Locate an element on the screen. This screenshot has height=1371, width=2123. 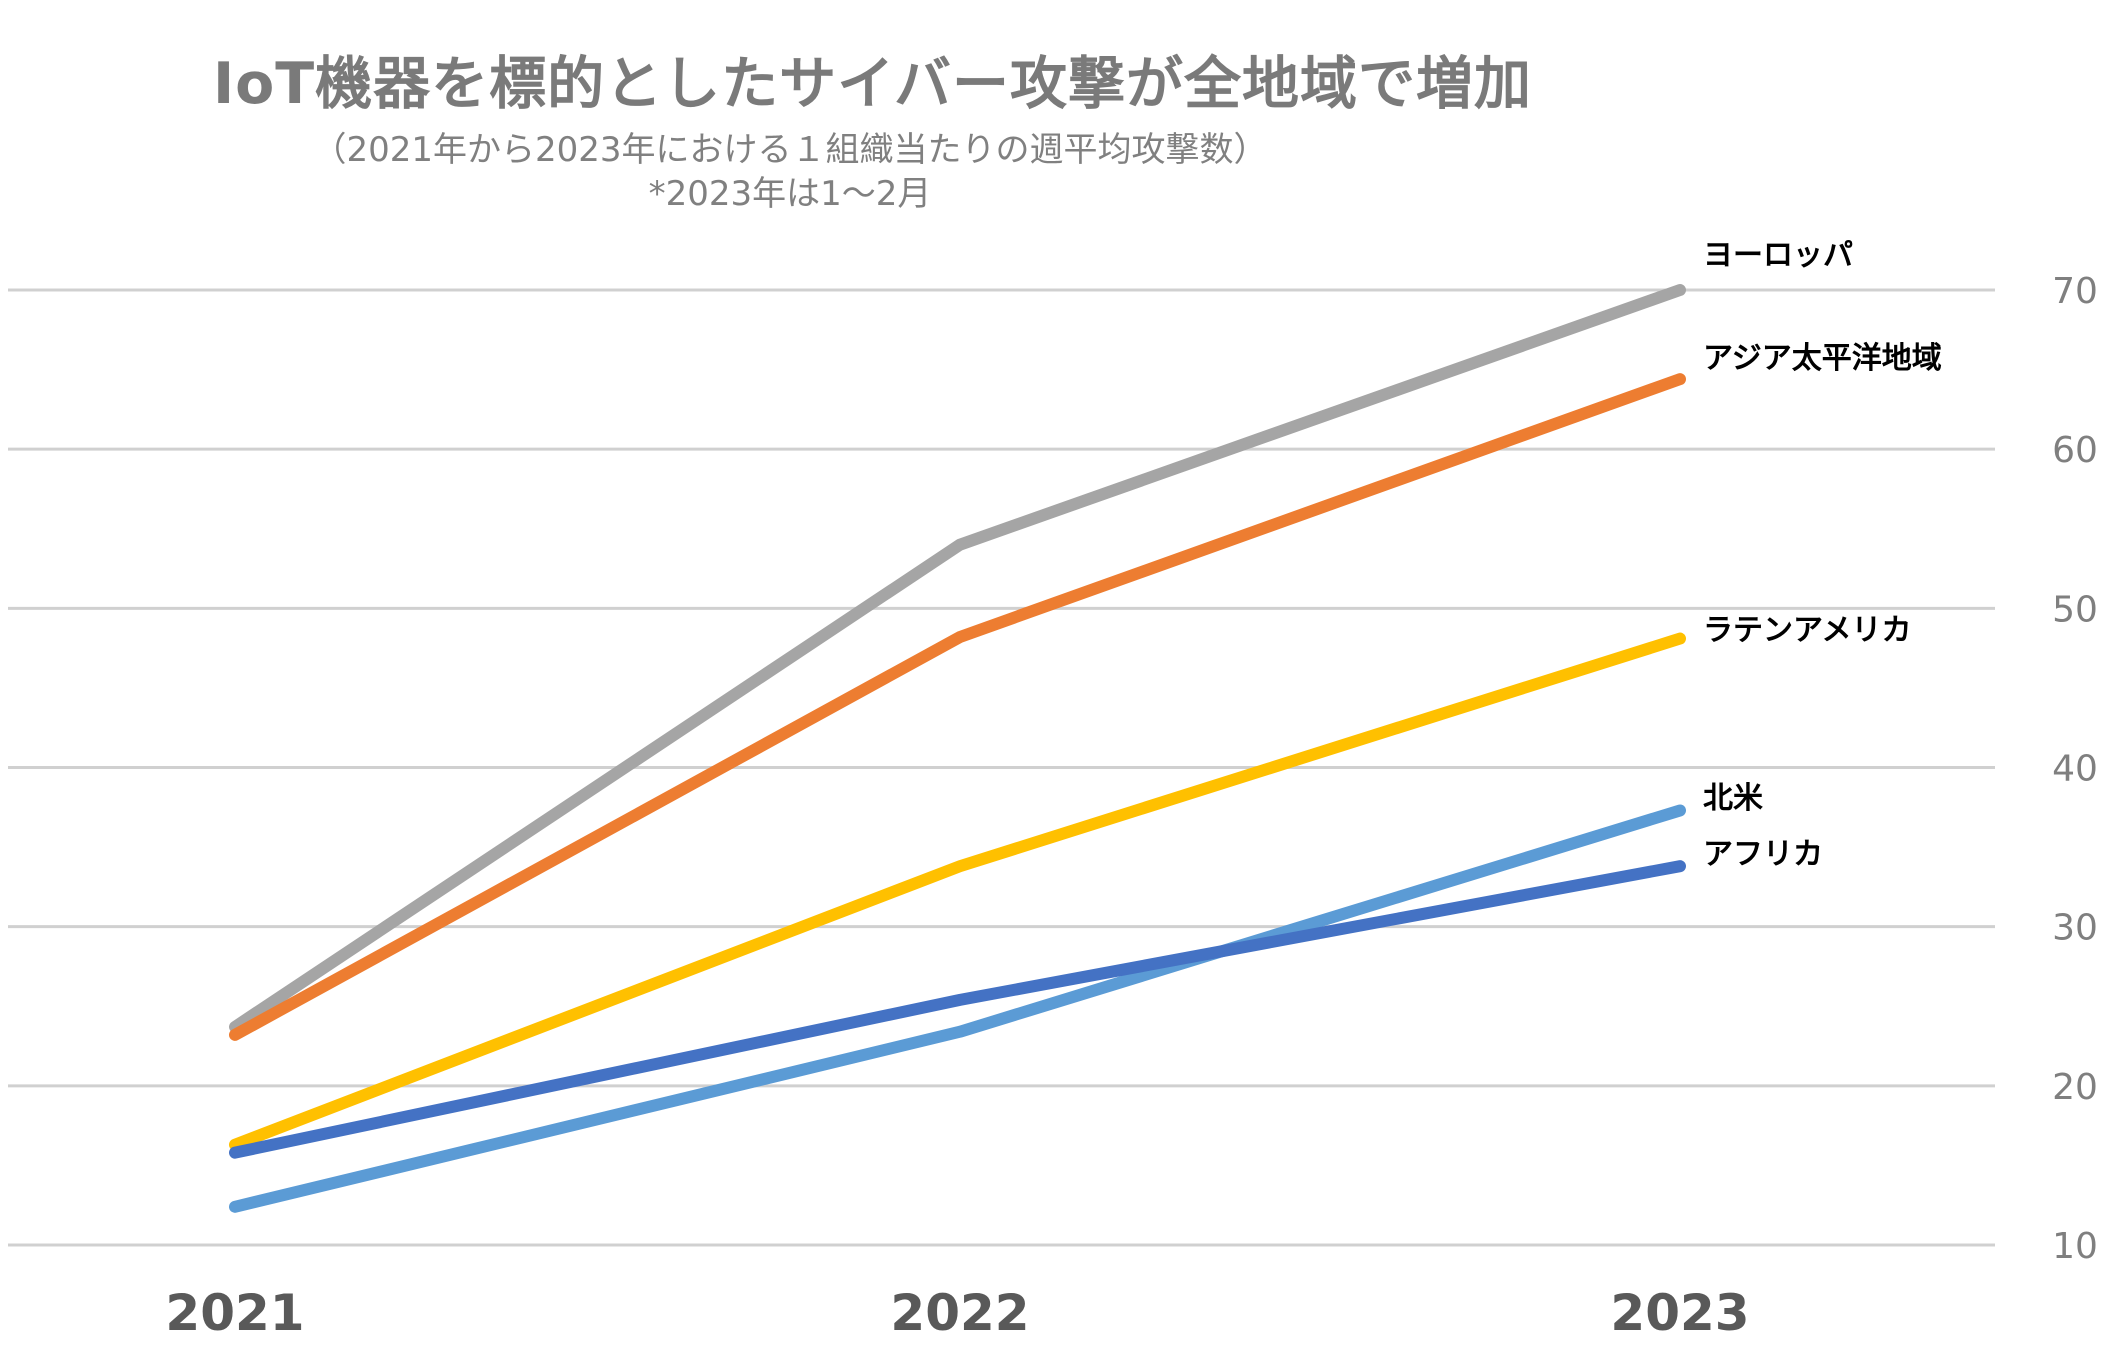
y-tick-label-40: 40 is located at coordinates (2075, 769).